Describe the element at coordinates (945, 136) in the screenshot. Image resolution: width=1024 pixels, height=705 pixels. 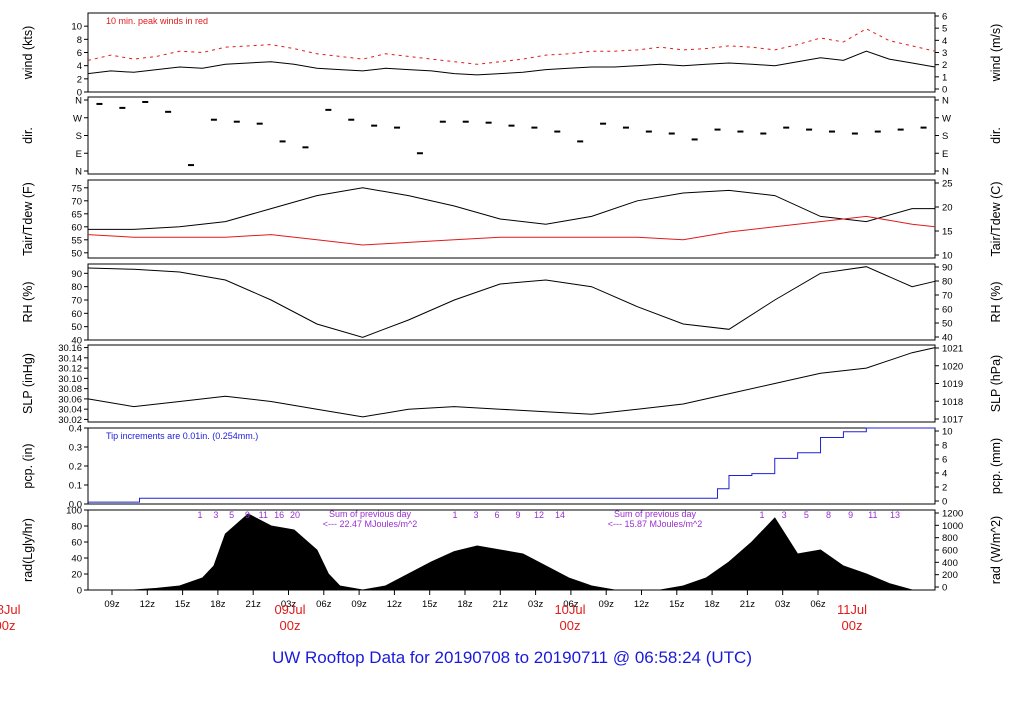
I see `y2-tick-label: S` at that location.